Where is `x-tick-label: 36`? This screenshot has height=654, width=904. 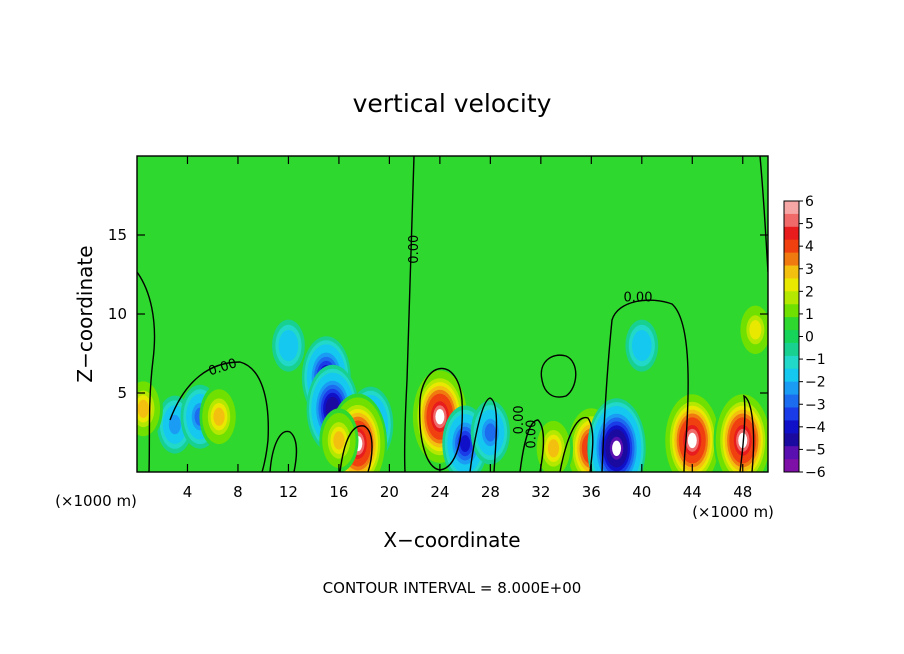 x-tick-label: 36 is located at coordinates (591, 492).